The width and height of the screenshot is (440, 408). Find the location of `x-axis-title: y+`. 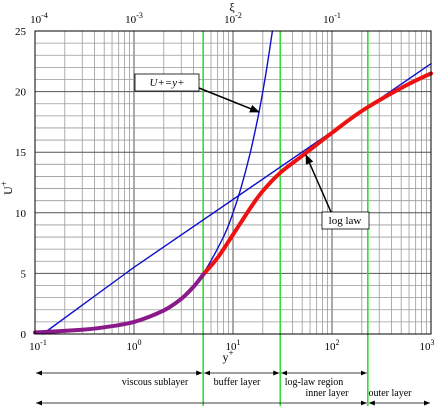

x-axis-title: y+ is located at coordinates (227, 356).